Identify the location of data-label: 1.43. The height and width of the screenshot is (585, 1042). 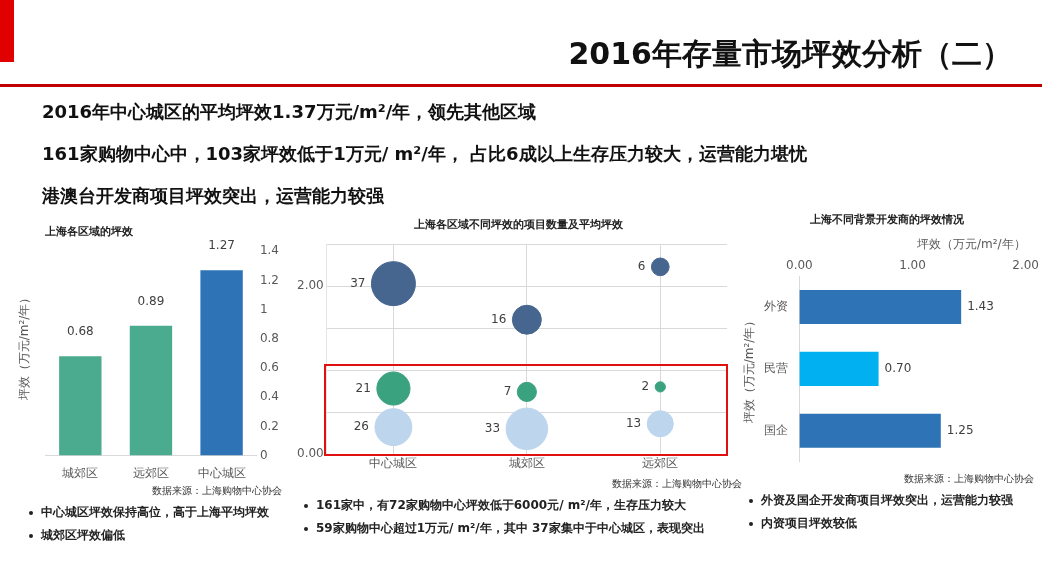
(980, 306).